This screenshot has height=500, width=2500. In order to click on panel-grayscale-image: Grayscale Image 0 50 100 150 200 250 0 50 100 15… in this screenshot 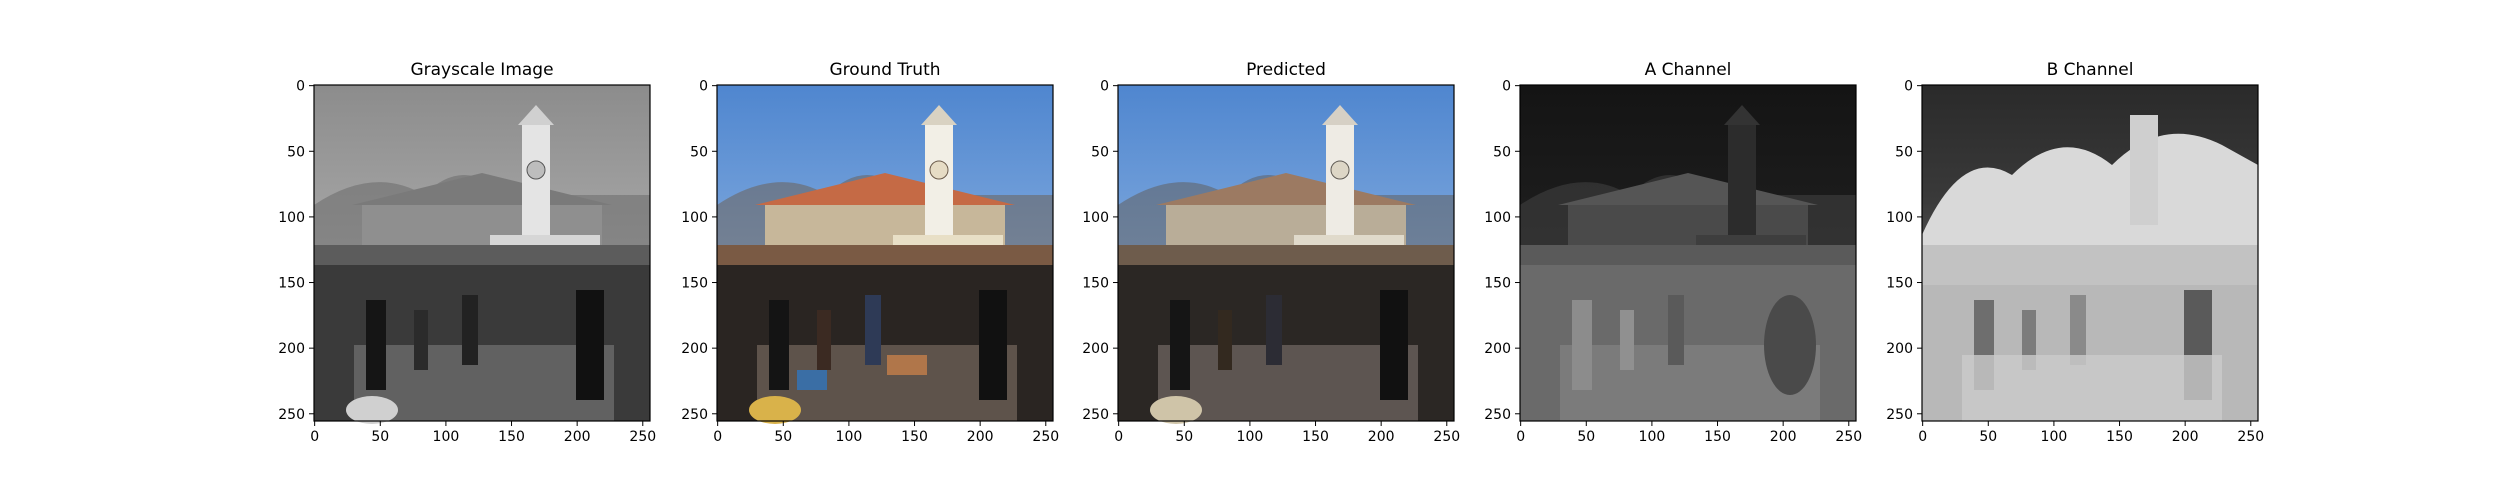, I will do `click(467, 252)`.